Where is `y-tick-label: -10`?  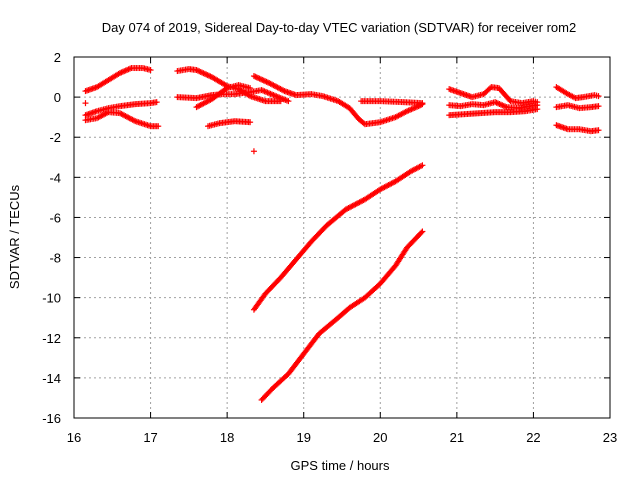
y-tick-label: -10 is located at coordinates (51, 298).